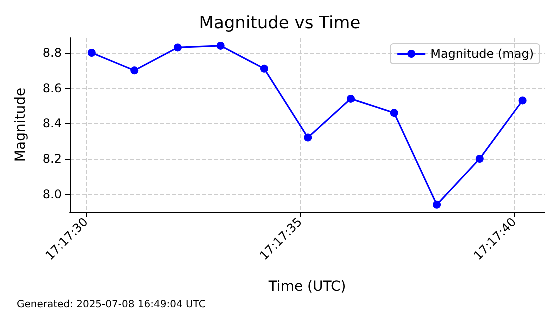  What do you see at coordinates (52, 159) in the screenshot?
I see `y-tick-label: 8.2` at bounding box center [52, 159].